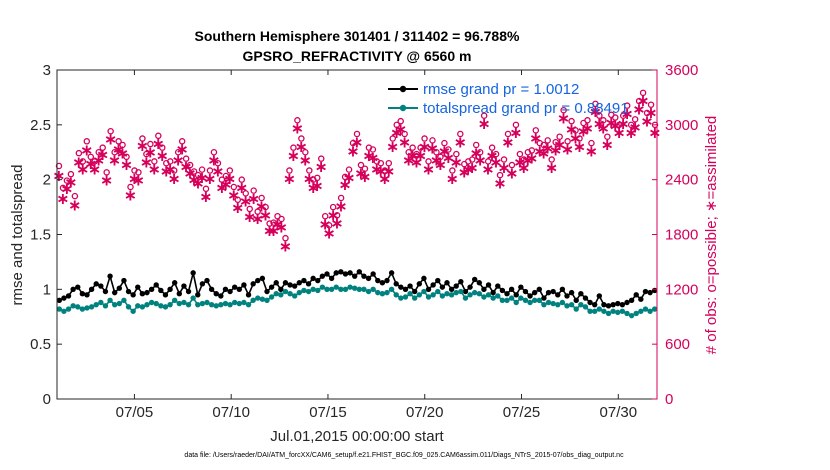 The image size is (830, 470). I want to click on y-axis-left: 0 0.5 1 1.5 2 2.5 3, so click(46, 235).